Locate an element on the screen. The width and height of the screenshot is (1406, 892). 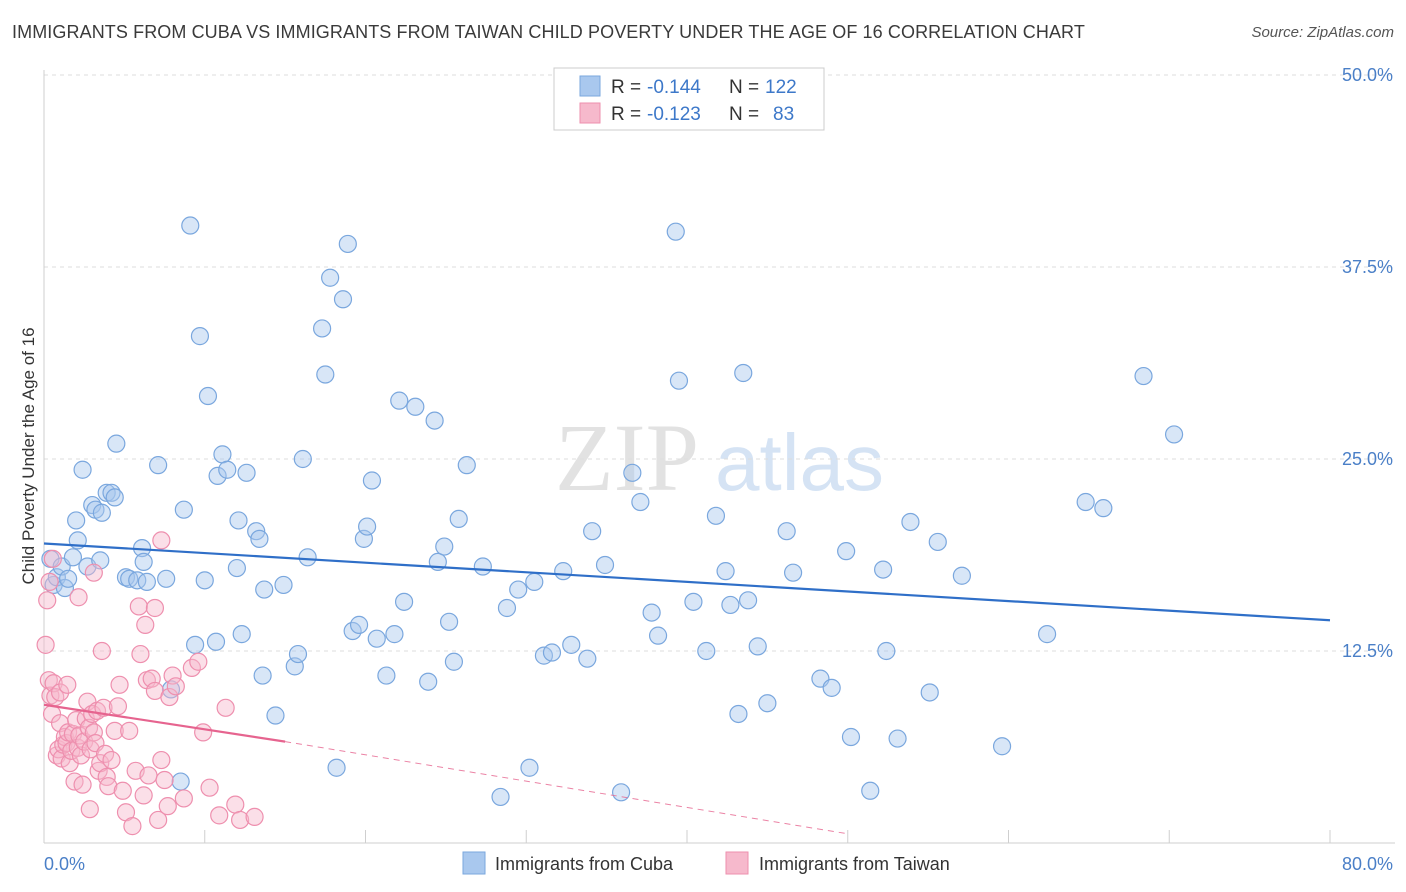
watermark: ZIP atlas is located at coordinates (719, 457).